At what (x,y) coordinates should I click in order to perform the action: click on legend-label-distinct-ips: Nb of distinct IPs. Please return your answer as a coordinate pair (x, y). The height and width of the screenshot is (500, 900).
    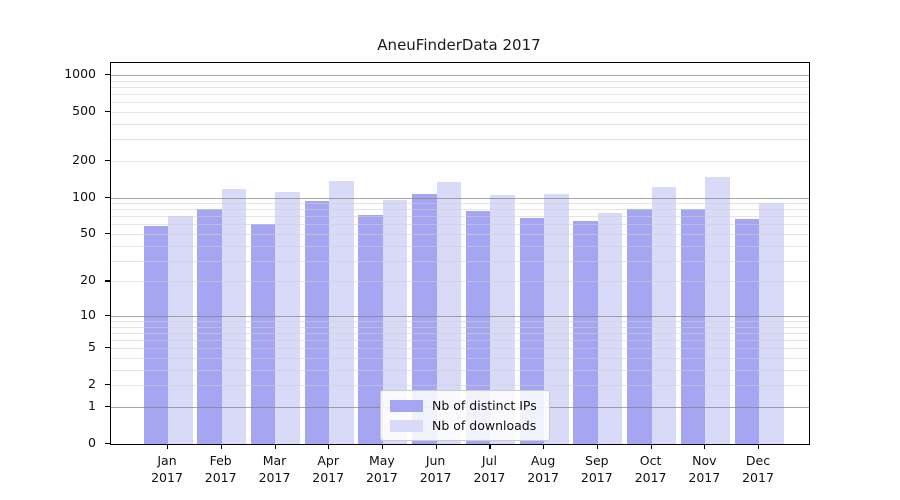
    Looking at the image, I should click on (484, 405).